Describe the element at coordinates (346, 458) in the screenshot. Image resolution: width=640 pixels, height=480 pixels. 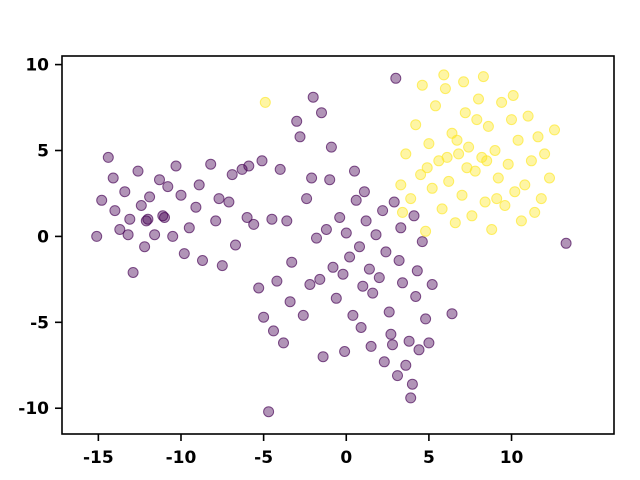
I see `x-axis-tick-label: 0` at that location.